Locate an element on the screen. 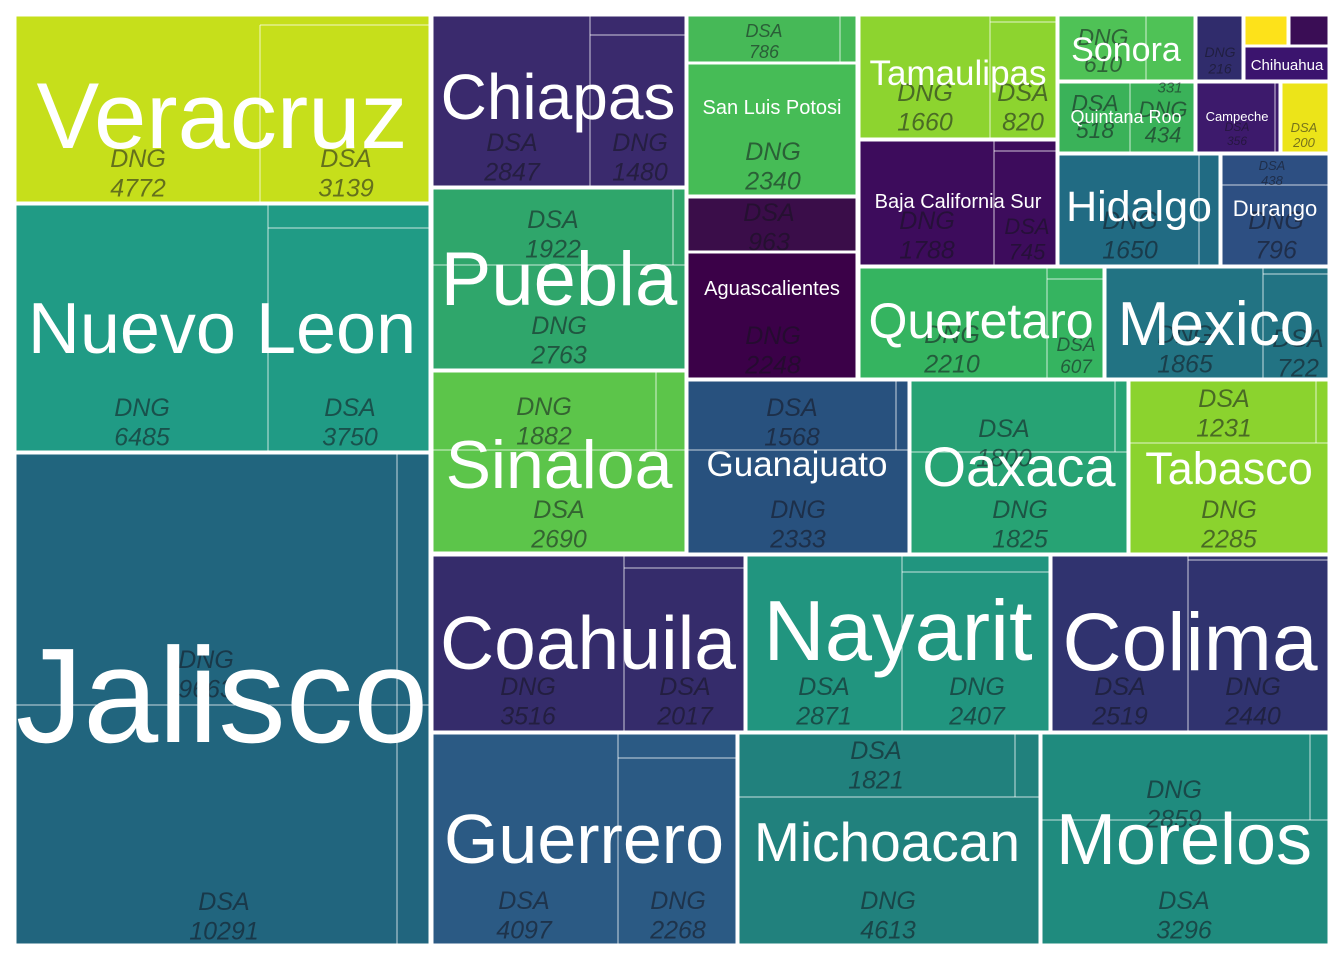 The width and height of the screenshot is (1344, 960). tile-value: 1660 is located at coordinates (925, 122).